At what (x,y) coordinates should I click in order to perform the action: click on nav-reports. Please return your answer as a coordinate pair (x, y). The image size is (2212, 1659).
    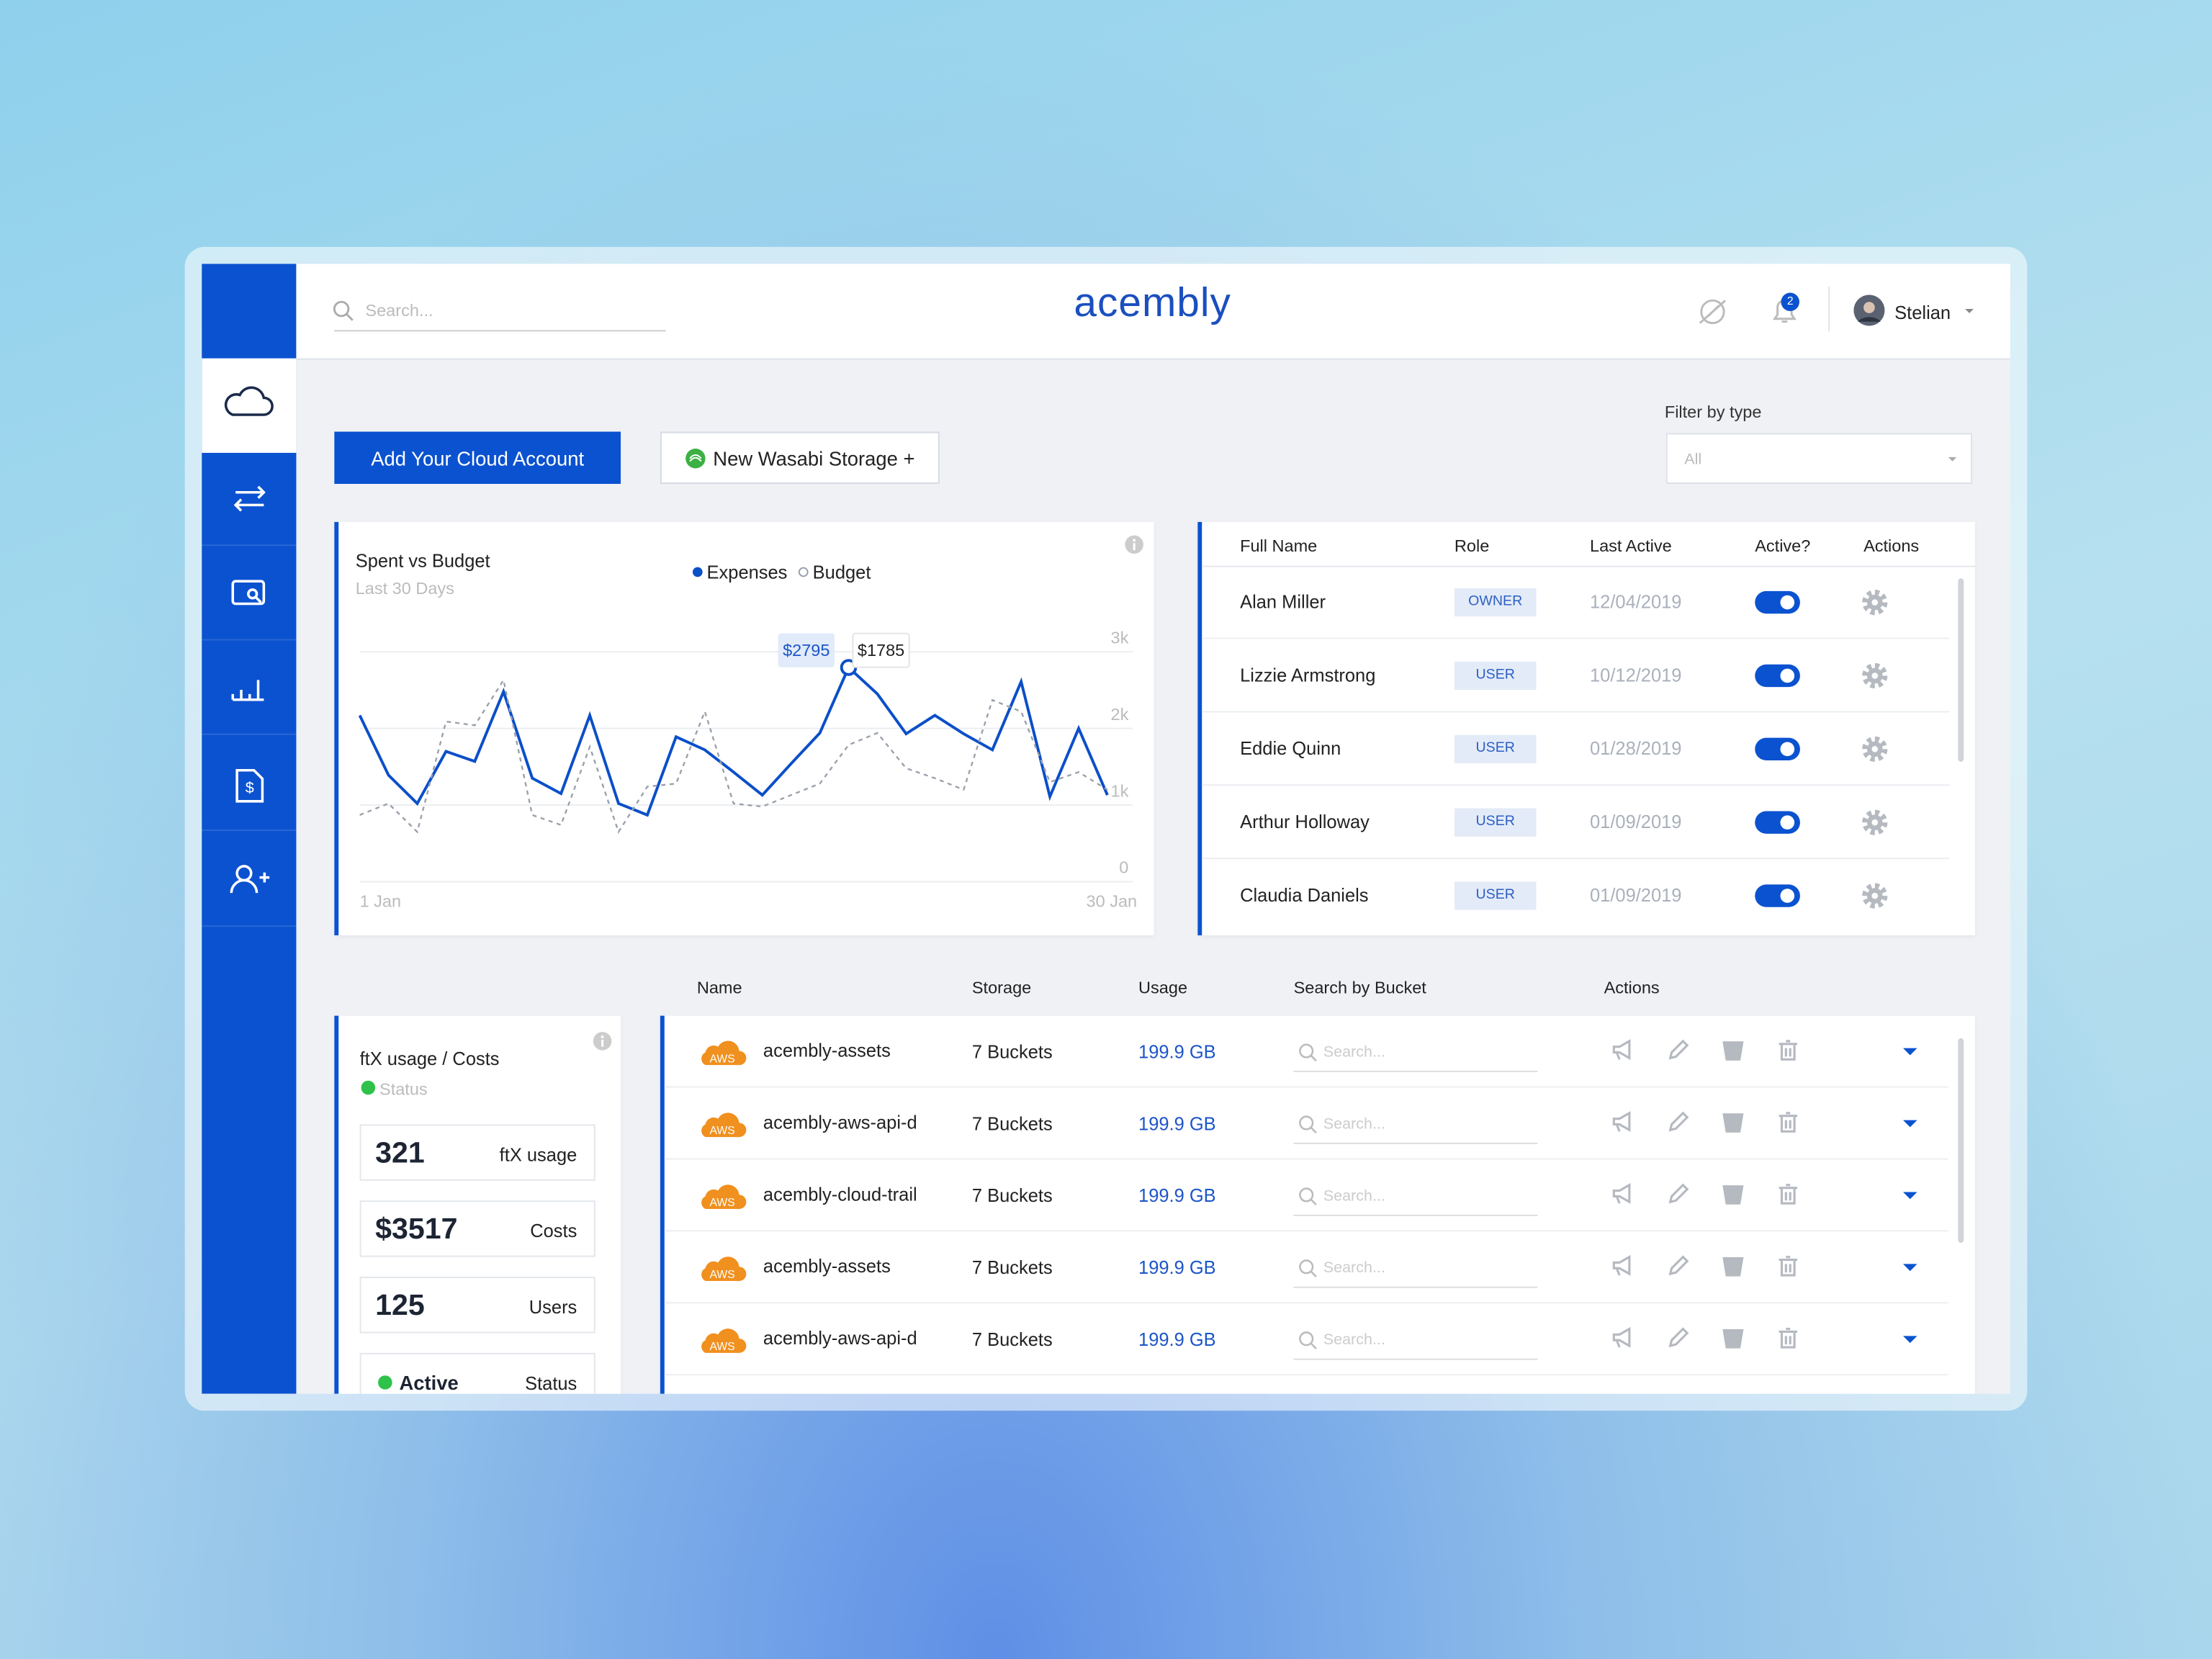
    Looking at the image, I should click on (249, 688).